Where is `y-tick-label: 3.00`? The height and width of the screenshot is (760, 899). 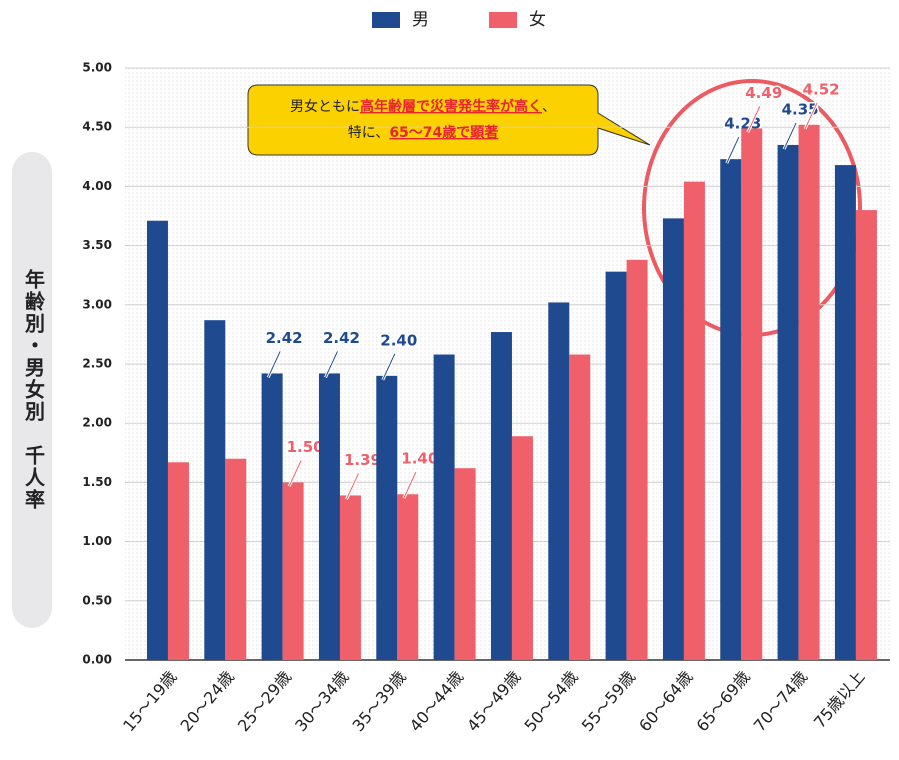
y-tick-label: 3.00 is located at coordinates (97, 304).